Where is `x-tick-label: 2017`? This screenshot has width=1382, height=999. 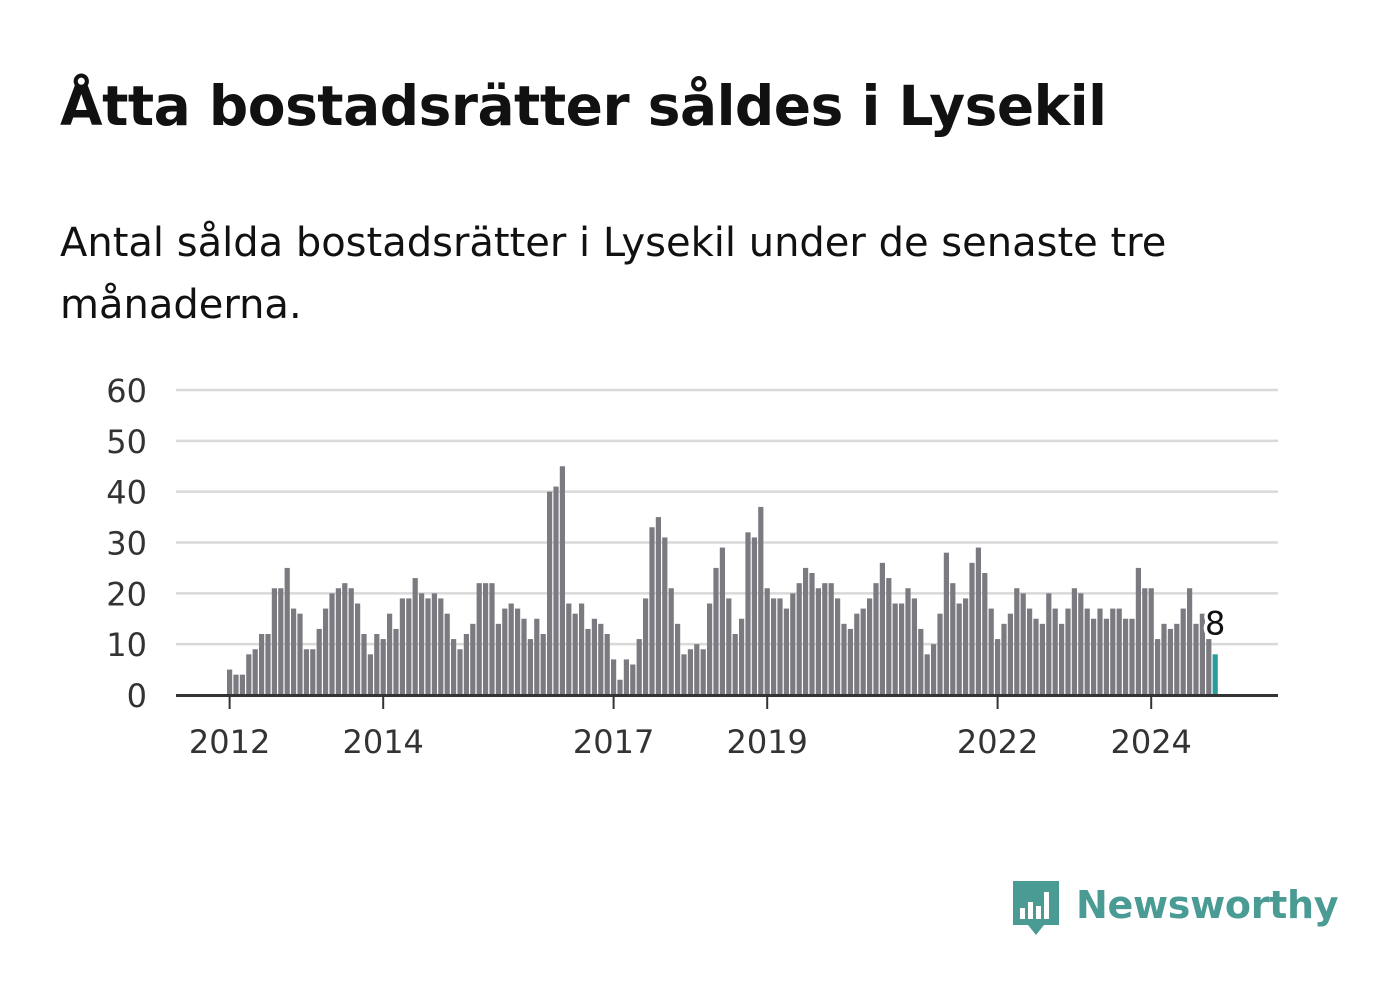 x-tick-label: 2017 is located at coordinates (613, 742).